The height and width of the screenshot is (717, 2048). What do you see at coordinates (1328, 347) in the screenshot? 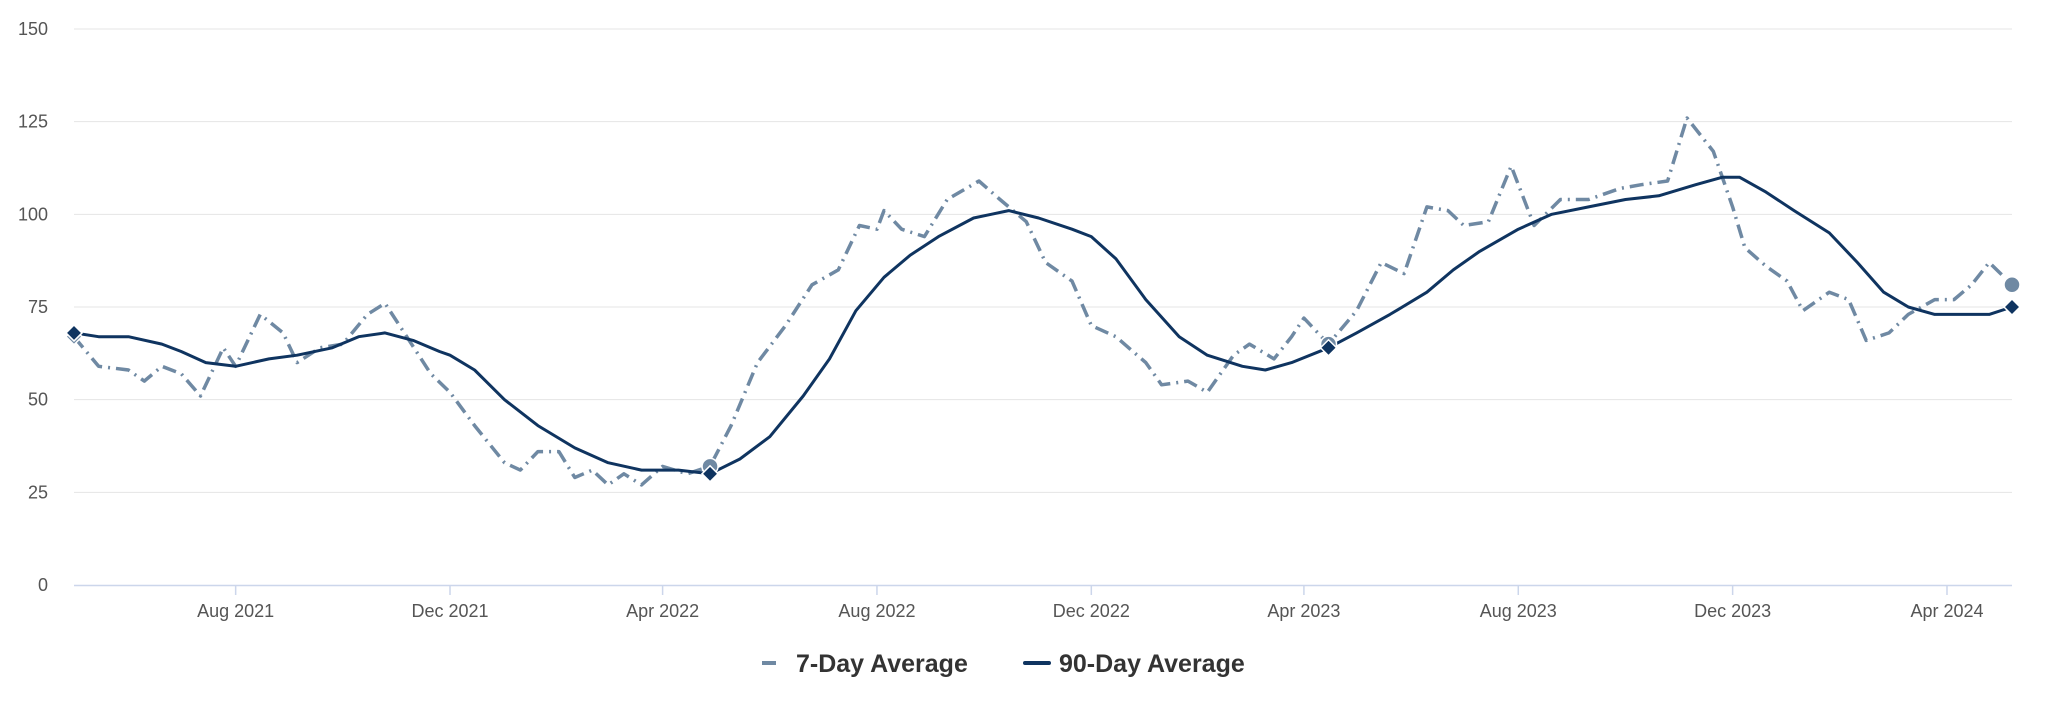
I see `90-day-marker-2-diamond` at bounding box center [1328, 347].